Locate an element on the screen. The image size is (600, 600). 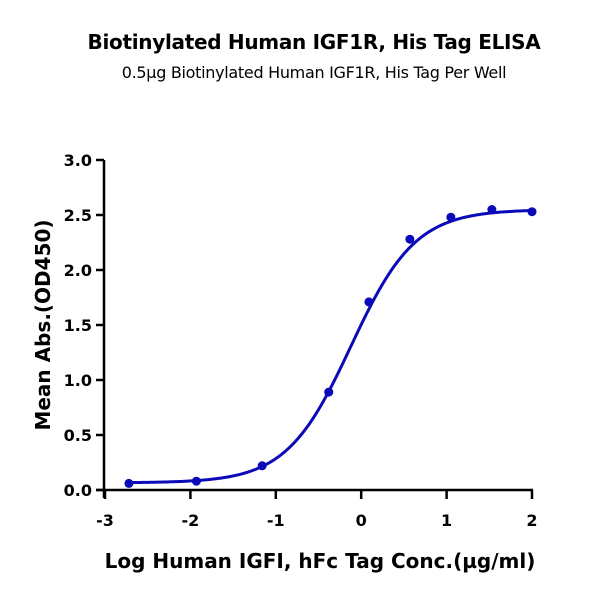
y-tick-label: 2.5 is located at coordinates (78, 215).